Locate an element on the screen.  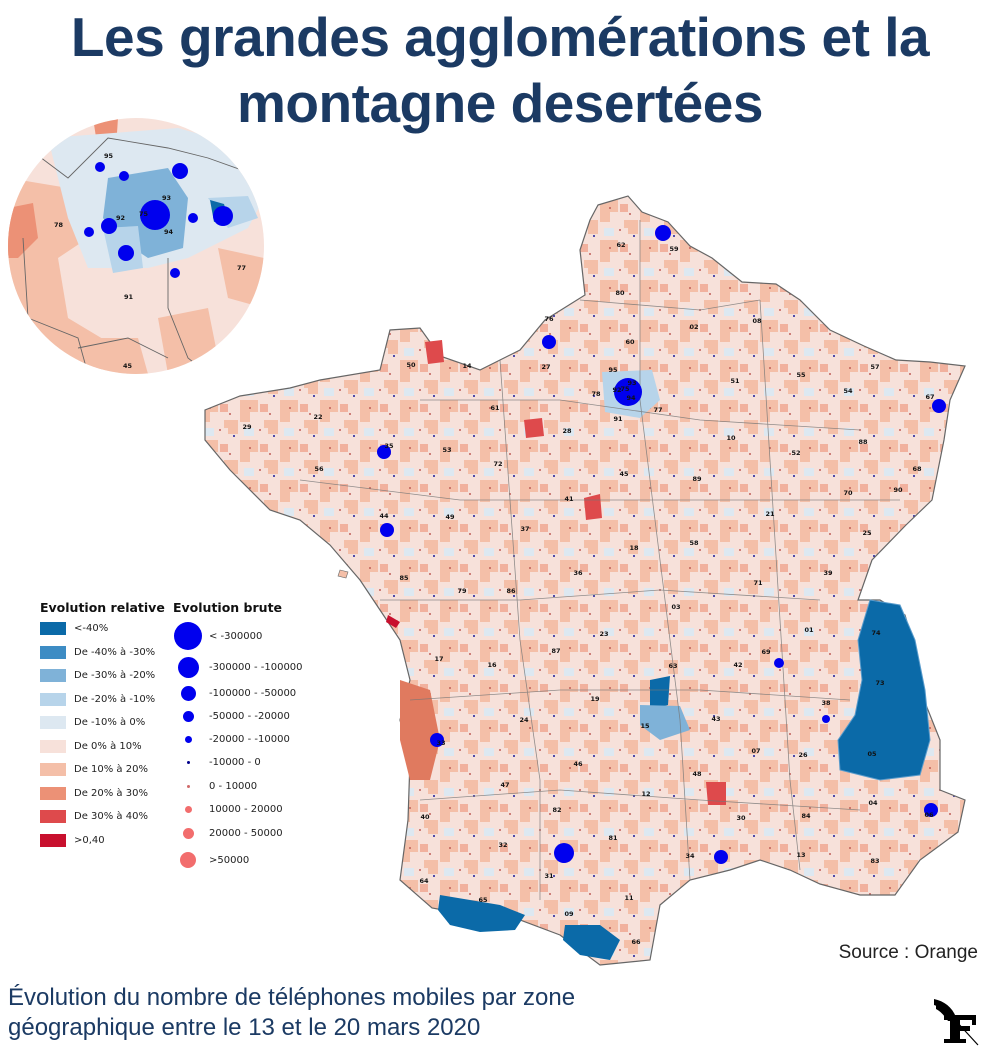
department-label: 10 is located at coordinates (731, 438).